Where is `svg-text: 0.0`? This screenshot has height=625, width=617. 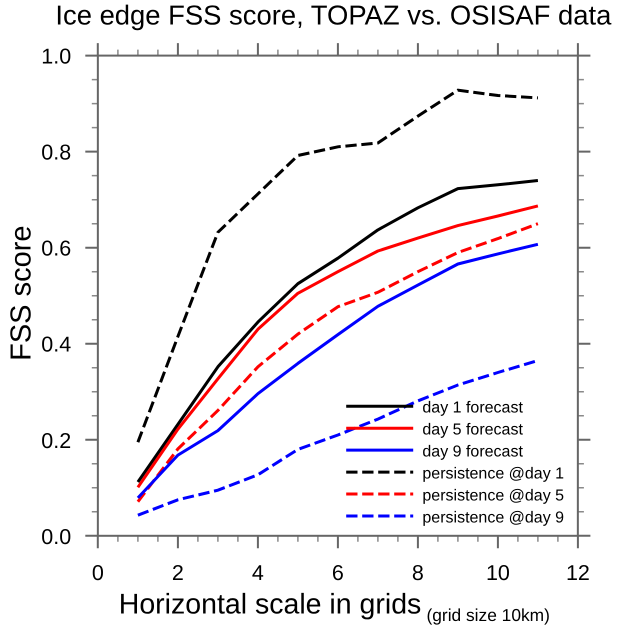 svg-text: 0.0 is located at coordinates (56, 537).